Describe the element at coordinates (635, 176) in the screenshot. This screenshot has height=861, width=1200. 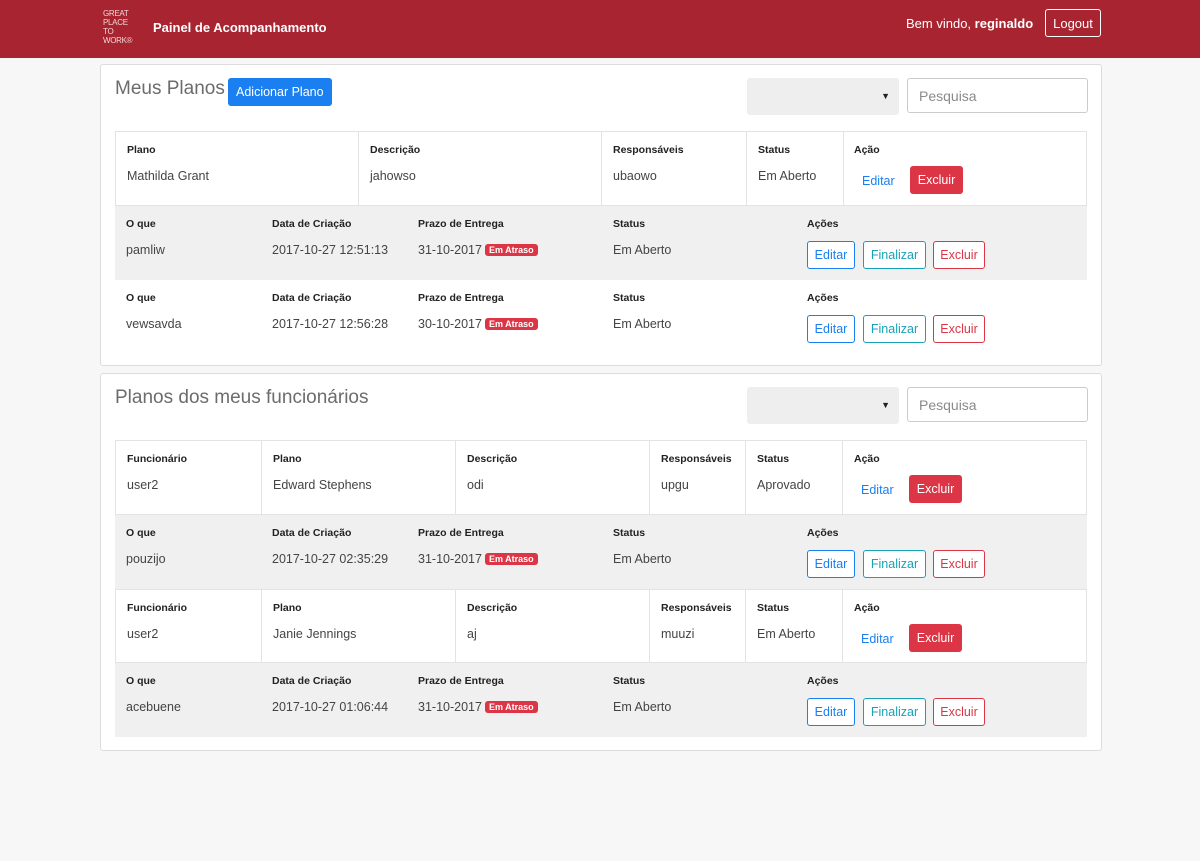
I see `plan-responsibles: ubaowo` at that location.